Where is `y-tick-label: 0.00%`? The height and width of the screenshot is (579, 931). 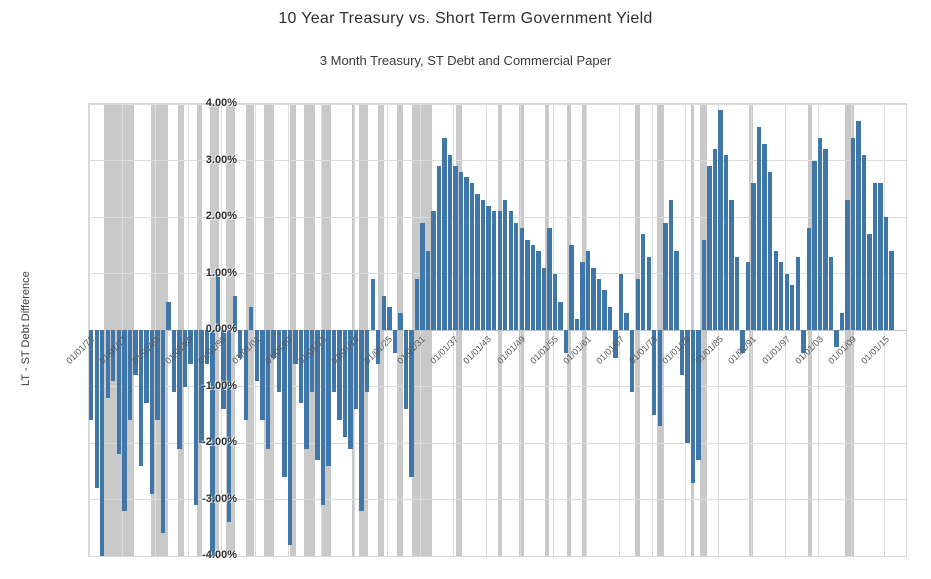
y-tick-label: 0.00% is located at coordinates (221, 329).